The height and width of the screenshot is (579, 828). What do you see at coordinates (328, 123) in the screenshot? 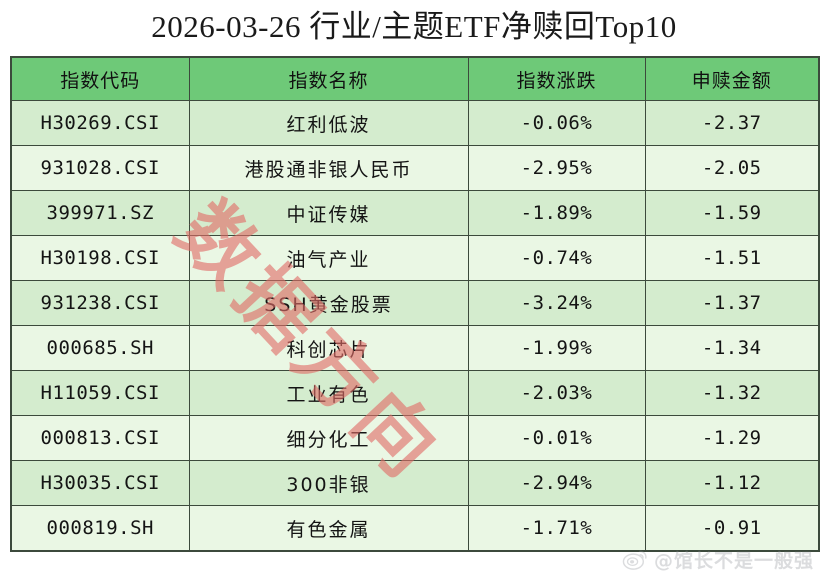
I see `cell-name: 红利低波` at bounding box center [328, 123].